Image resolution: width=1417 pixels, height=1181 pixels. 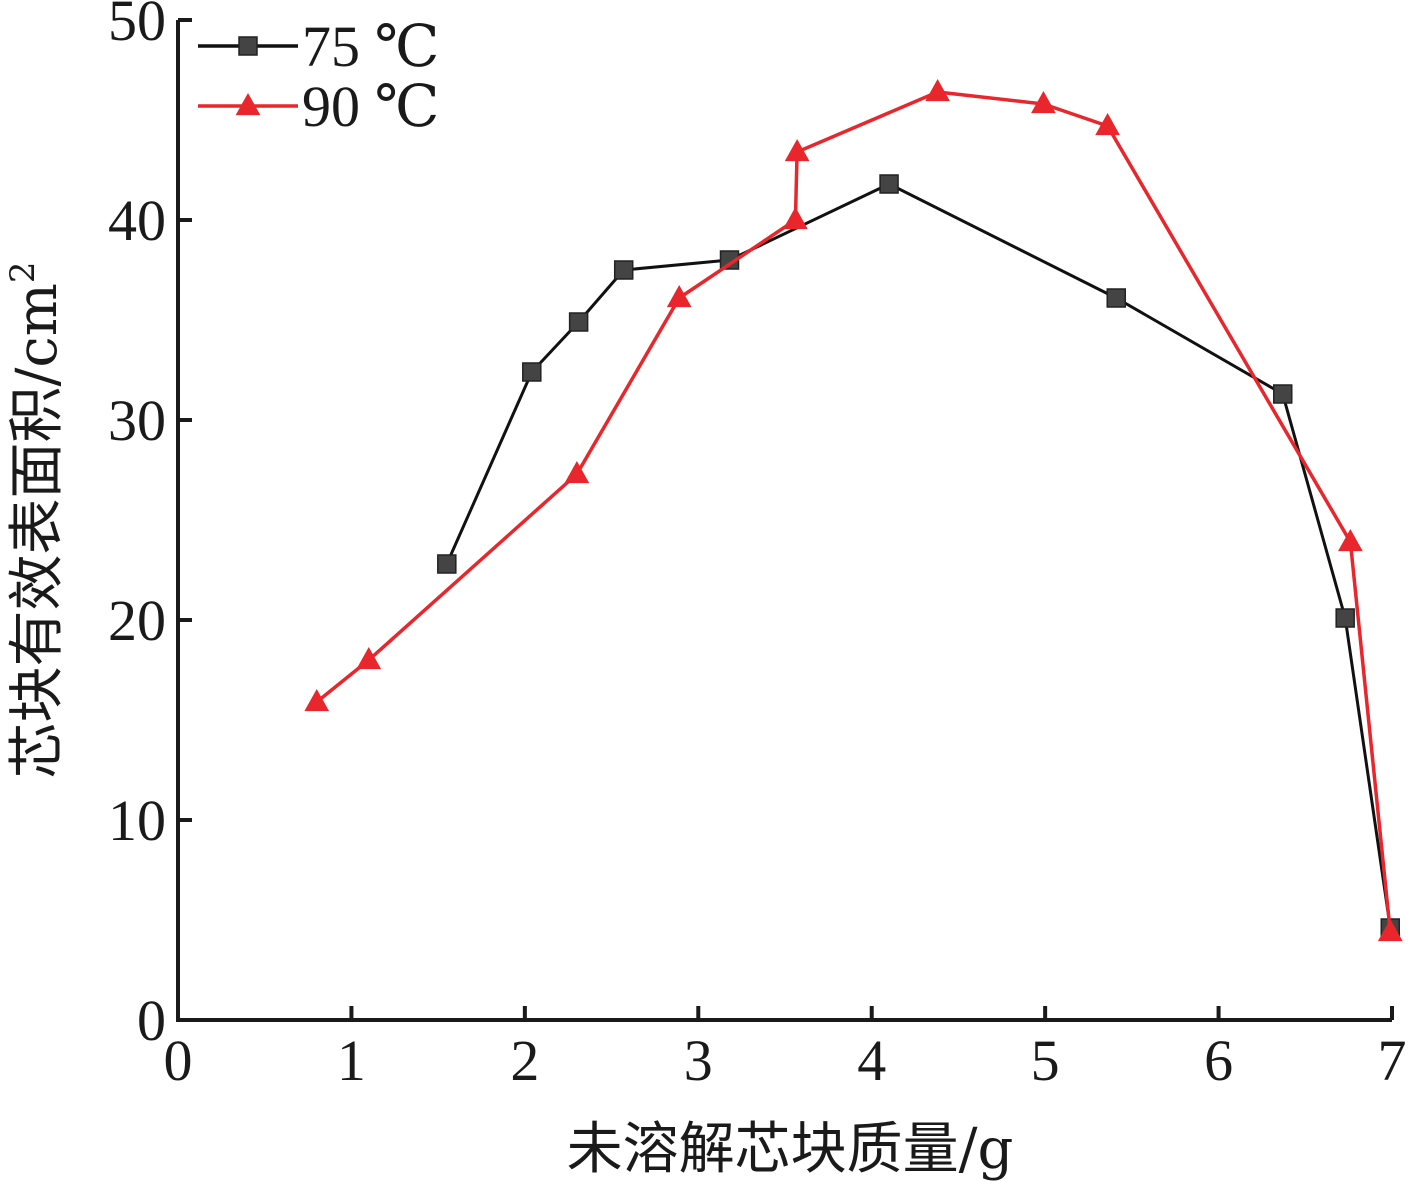 What do you see at coordinates (1392, 1060) in the screenshot?
I see `x-tick-label: 7` at bounding box center [1392, 1060].